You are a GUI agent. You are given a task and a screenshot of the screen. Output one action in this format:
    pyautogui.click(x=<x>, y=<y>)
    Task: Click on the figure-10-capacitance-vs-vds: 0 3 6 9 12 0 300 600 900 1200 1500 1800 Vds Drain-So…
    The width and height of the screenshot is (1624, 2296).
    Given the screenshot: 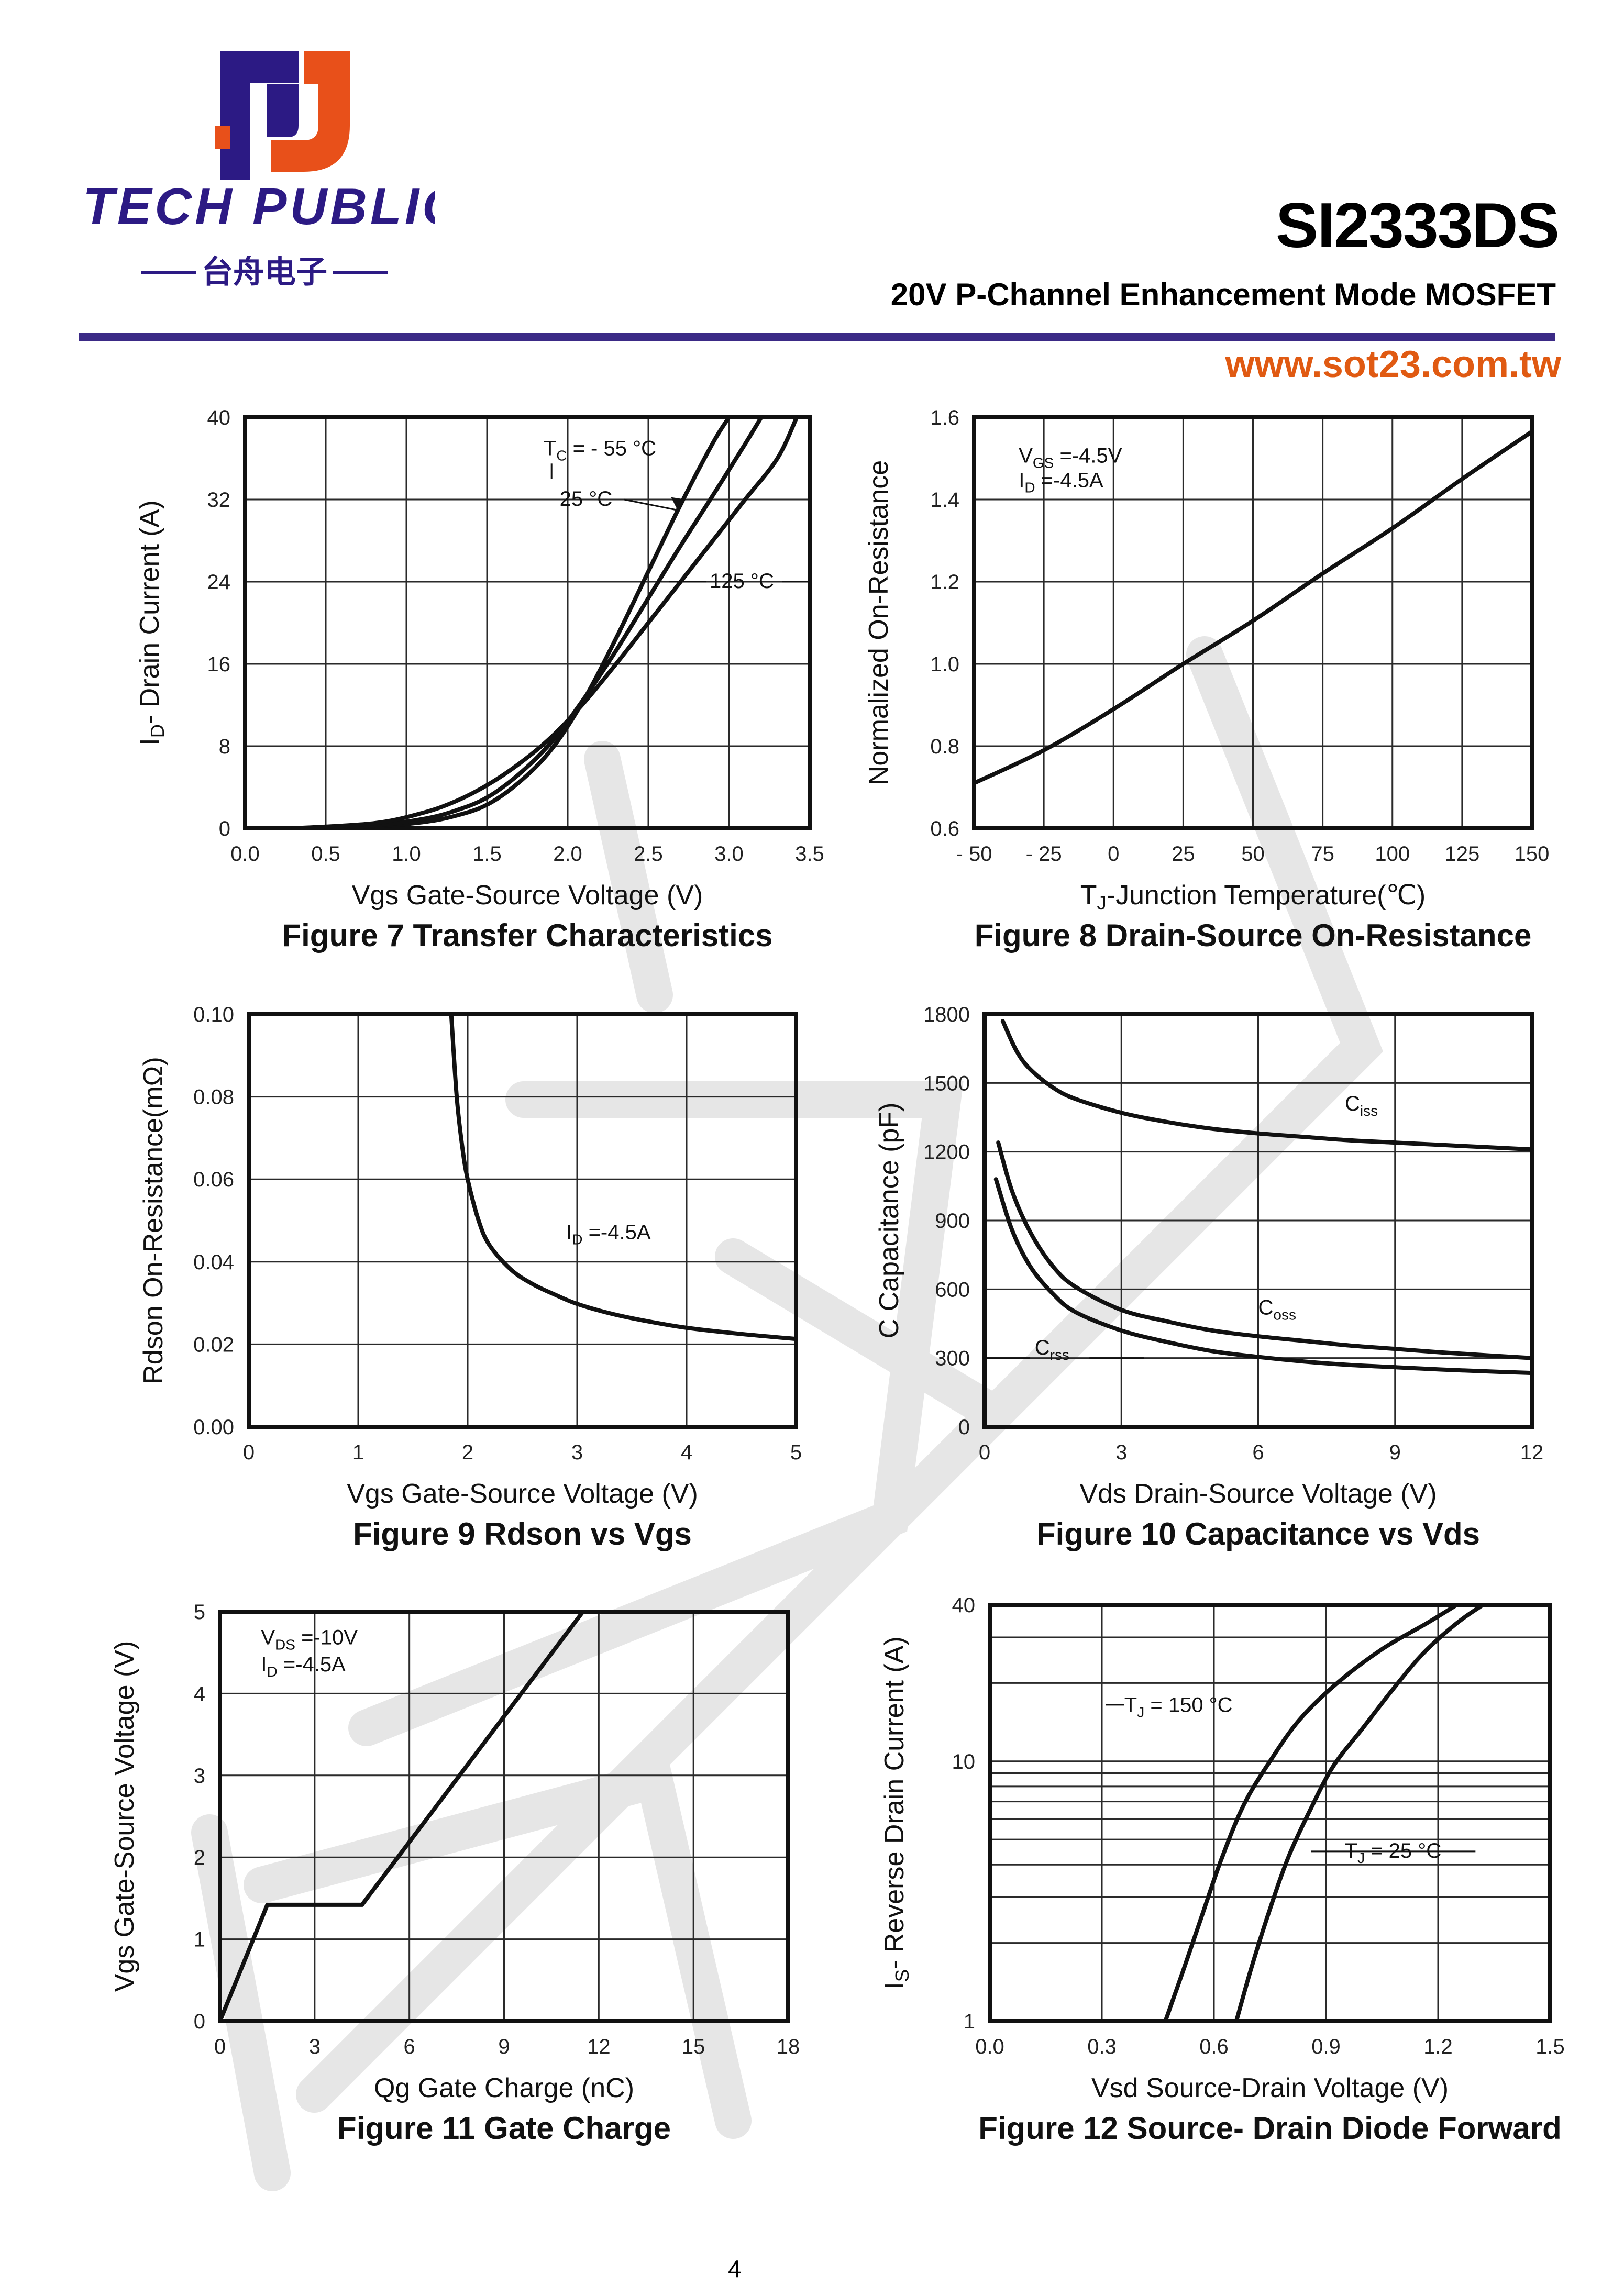 What is the action you would take?
    pyautogui.click(x=1209, y=1277)
    